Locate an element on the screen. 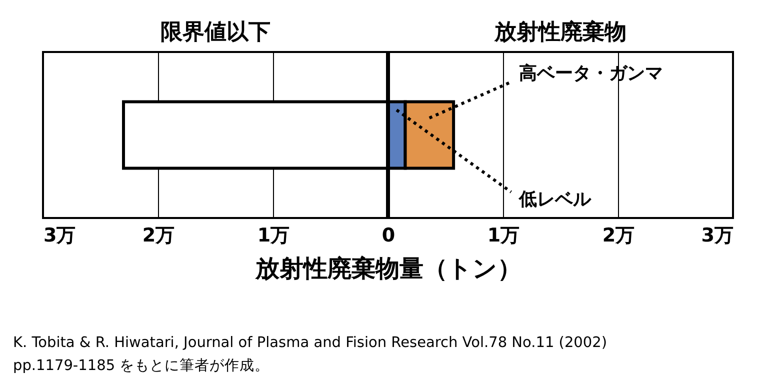  text: pp.1179-1185 をもとに筆者が作成。 is located at coordinates (141, 365).